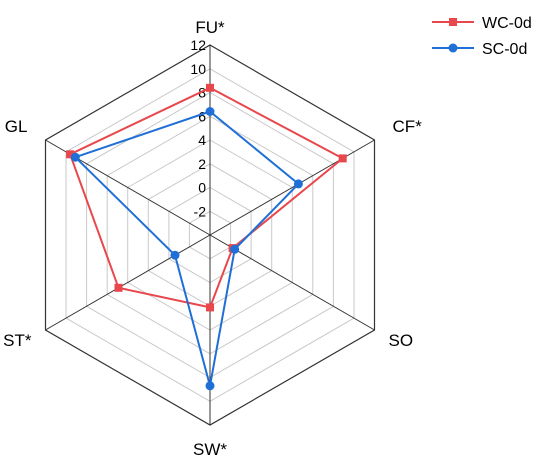  I want to click on tick-label: 0, so click(202, 188).